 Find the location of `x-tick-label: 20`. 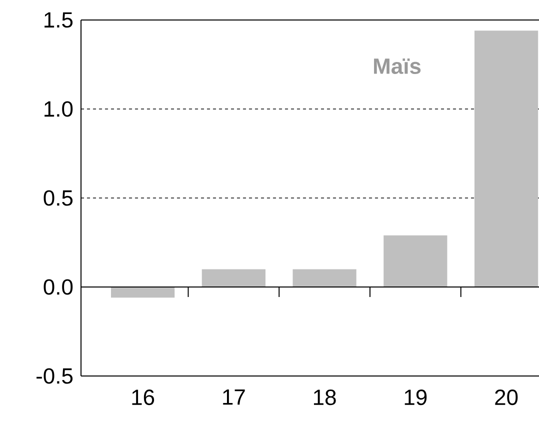

x-tick-label: 20 is located at coordinates (506, 398).